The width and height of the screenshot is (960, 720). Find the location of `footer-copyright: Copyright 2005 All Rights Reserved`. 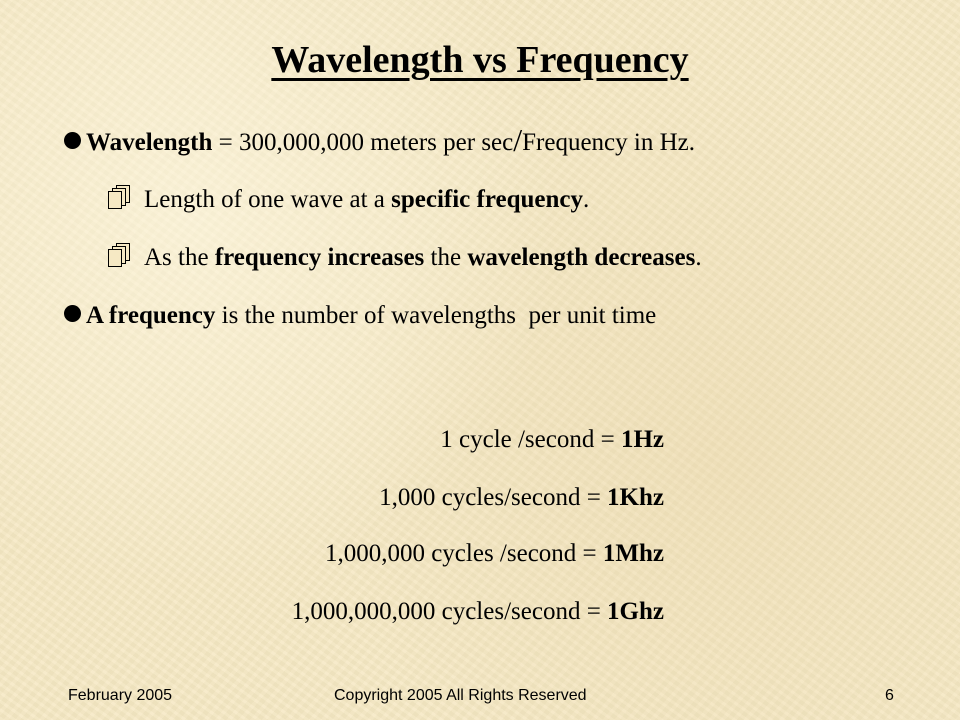

footer-copyright: Copyright 2005 All Rights Reserved is located at coordinates (460, 695).